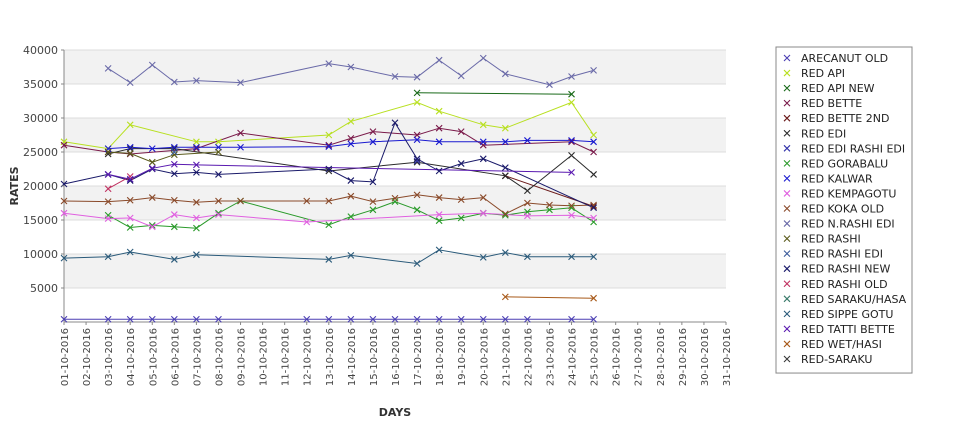 This screenshot has height=433, width=975. I want to click on x-tick-label: 27-10-2016, so click(639, 357).